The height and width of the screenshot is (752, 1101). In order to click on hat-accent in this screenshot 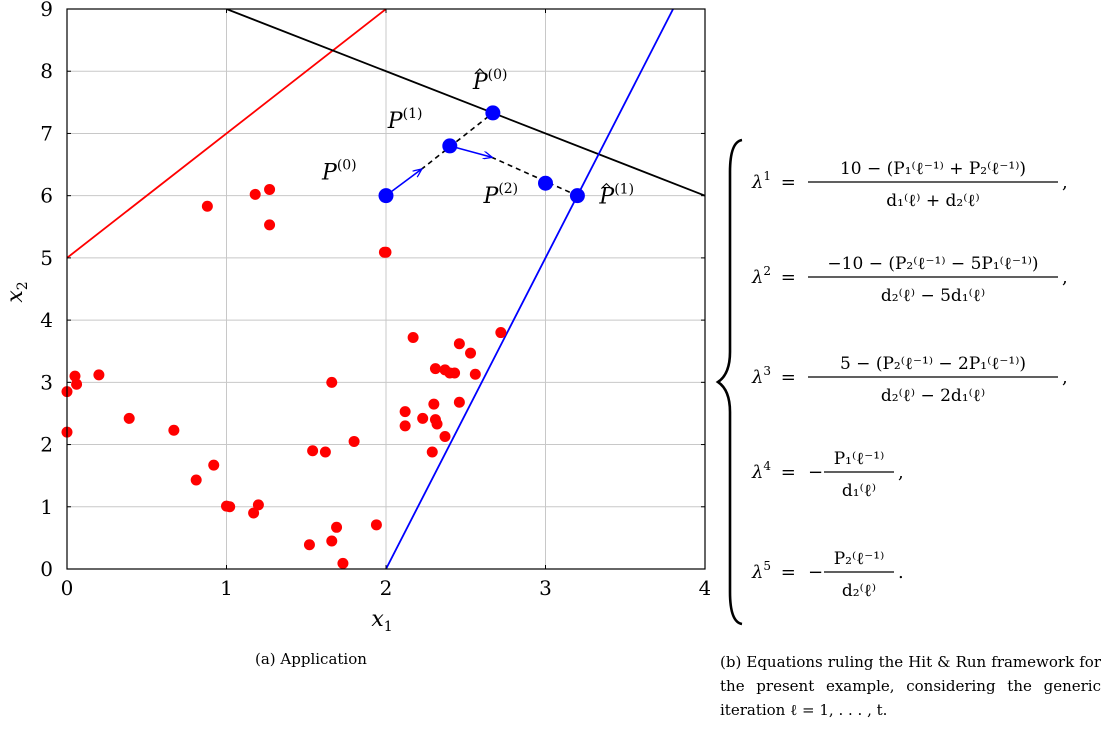, I will do `click(480, 71)`.